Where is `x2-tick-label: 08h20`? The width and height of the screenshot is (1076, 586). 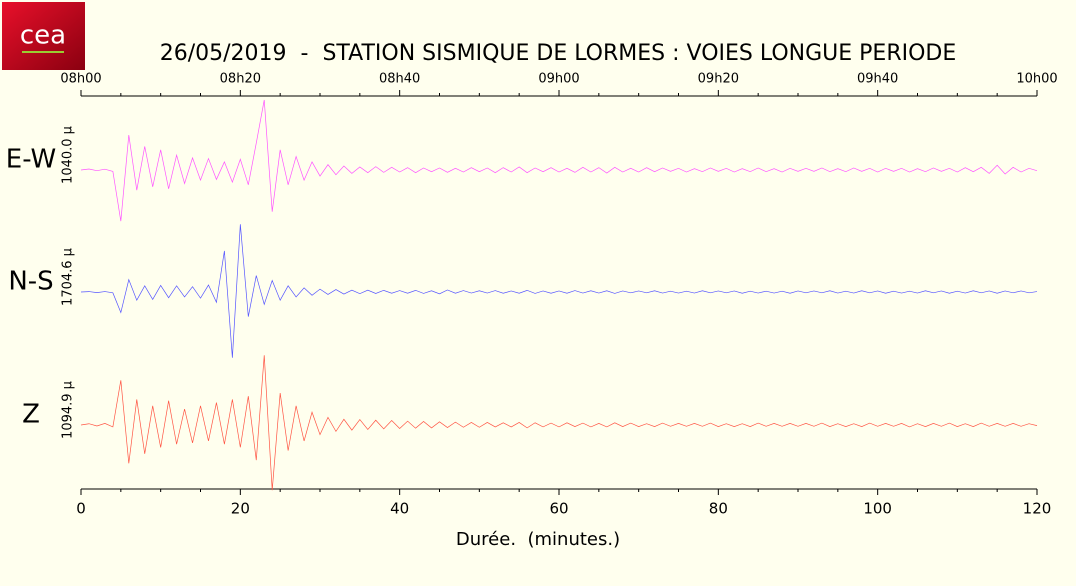 x2-tick-label: 08h20 is located at coordinates (240, 79).